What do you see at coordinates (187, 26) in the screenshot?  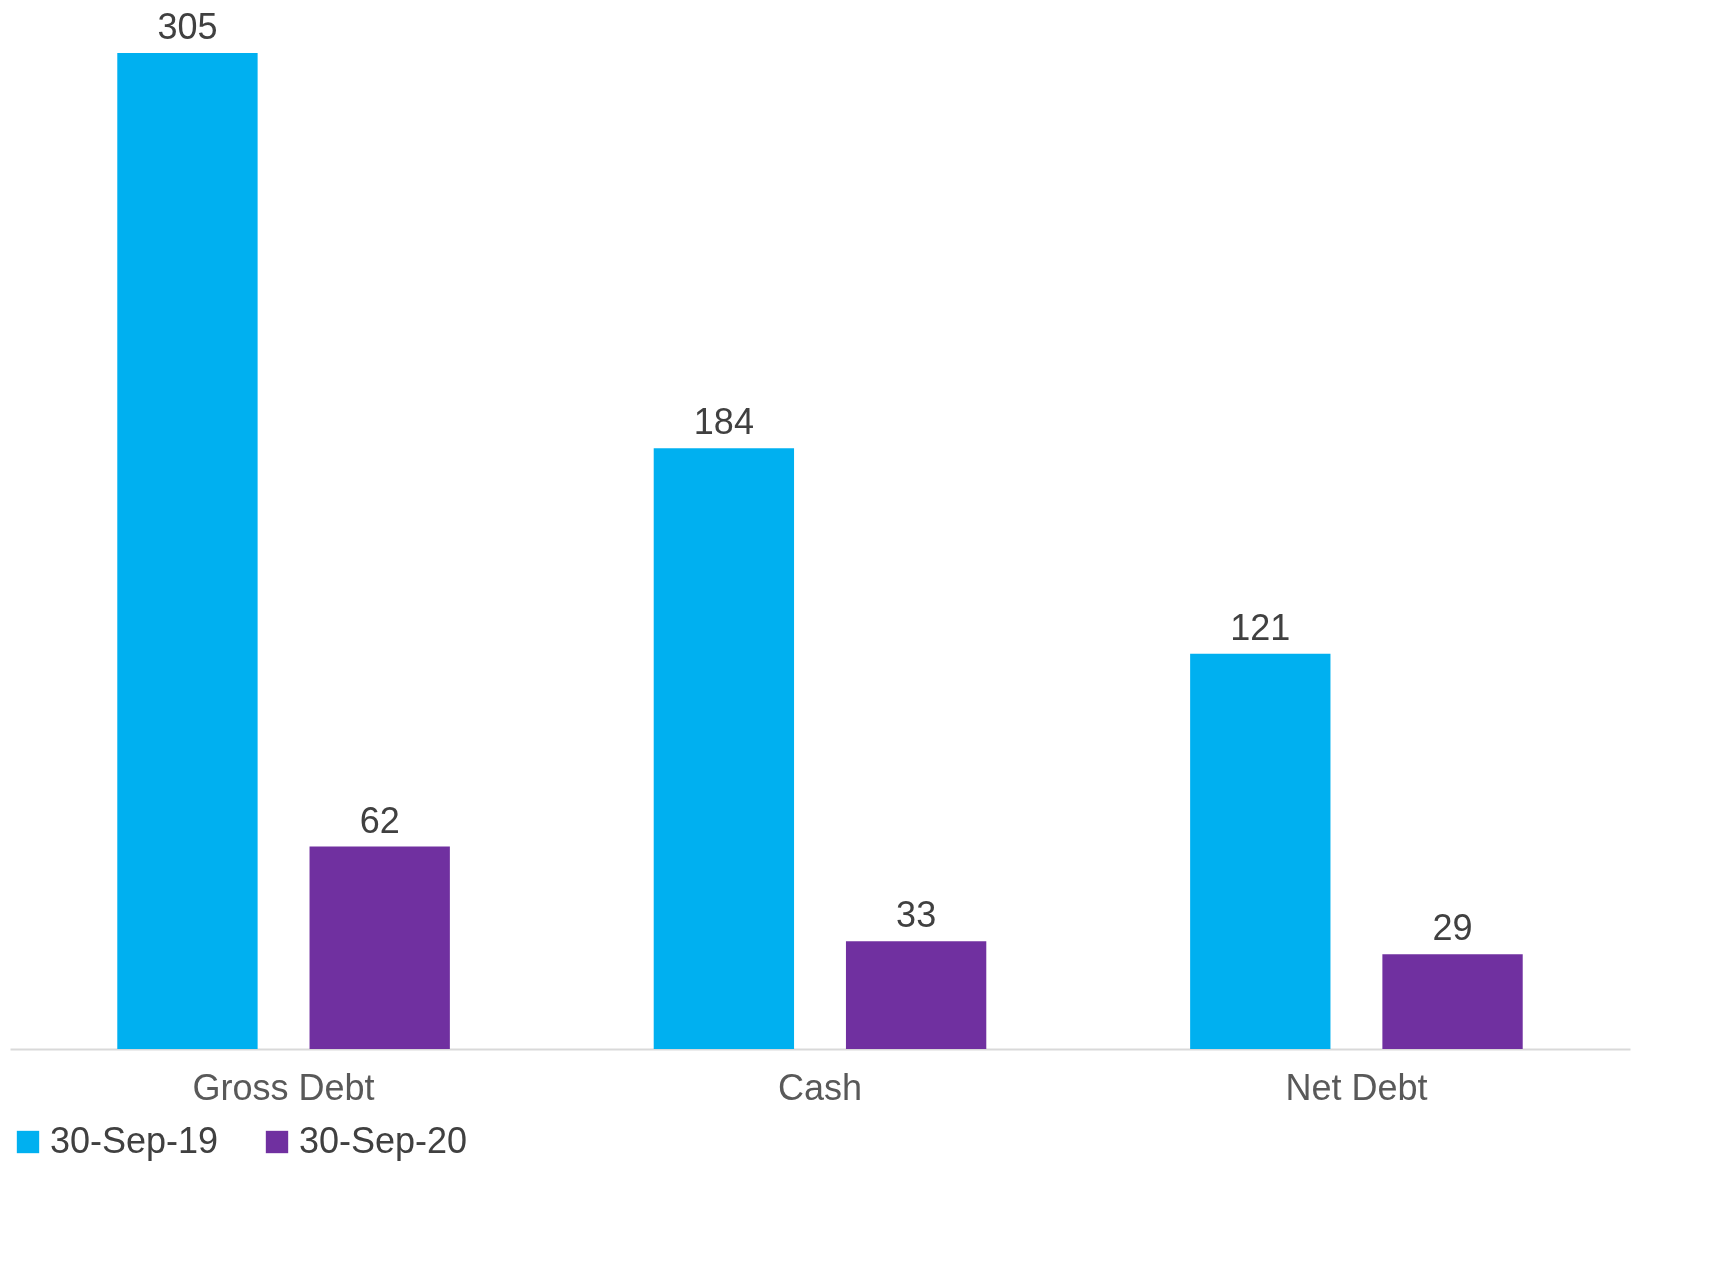 I see `data-label: 305` at bounding box center [187, 26].